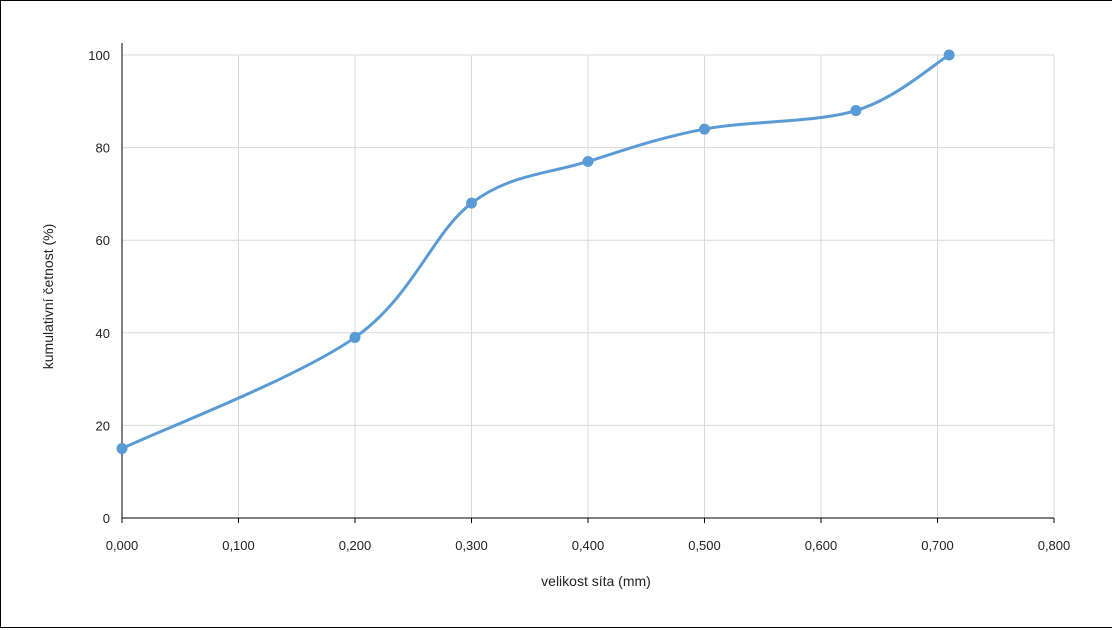  What do you see at coordinates (471, 545) in the screenshot?
I see `x-tick-label: 0,300` at bounding box center [471, 545].